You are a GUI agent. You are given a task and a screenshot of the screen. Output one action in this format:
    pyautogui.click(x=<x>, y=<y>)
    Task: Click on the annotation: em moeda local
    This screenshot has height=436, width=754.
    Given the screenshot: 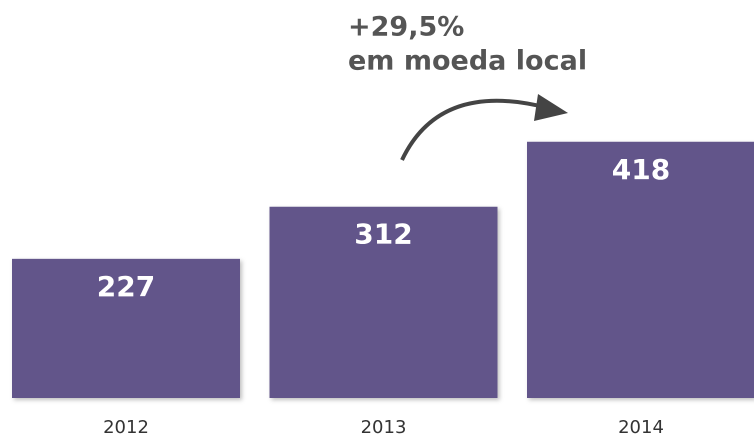 What is the action you would take?
    pyautogui.click(x=467, y=61)
    